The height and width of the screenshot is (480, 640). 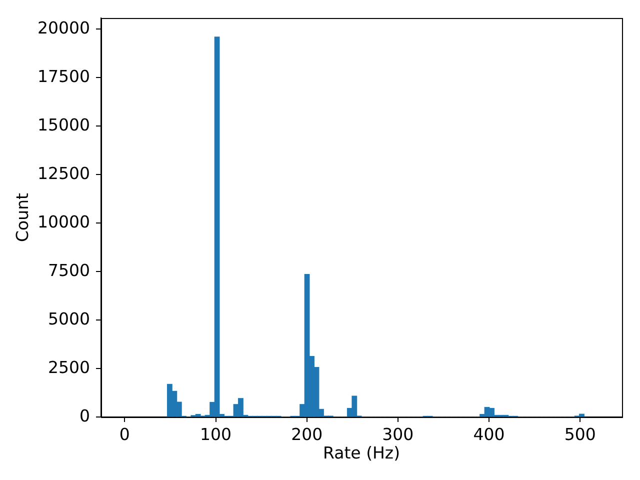 What do you see at coordinates (69, 270) in the screenshot?
I see `y-tick-label: 7500` at bounding box center [69, 270].